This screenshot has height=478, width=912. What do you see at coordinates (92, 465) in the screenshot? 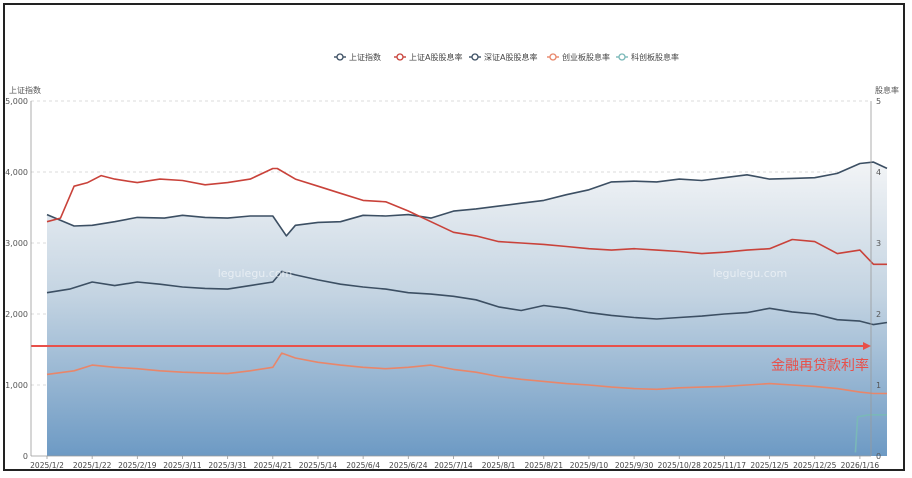
I see `x-tick-label: 2025/1/22` at bounding box center [92, 465].